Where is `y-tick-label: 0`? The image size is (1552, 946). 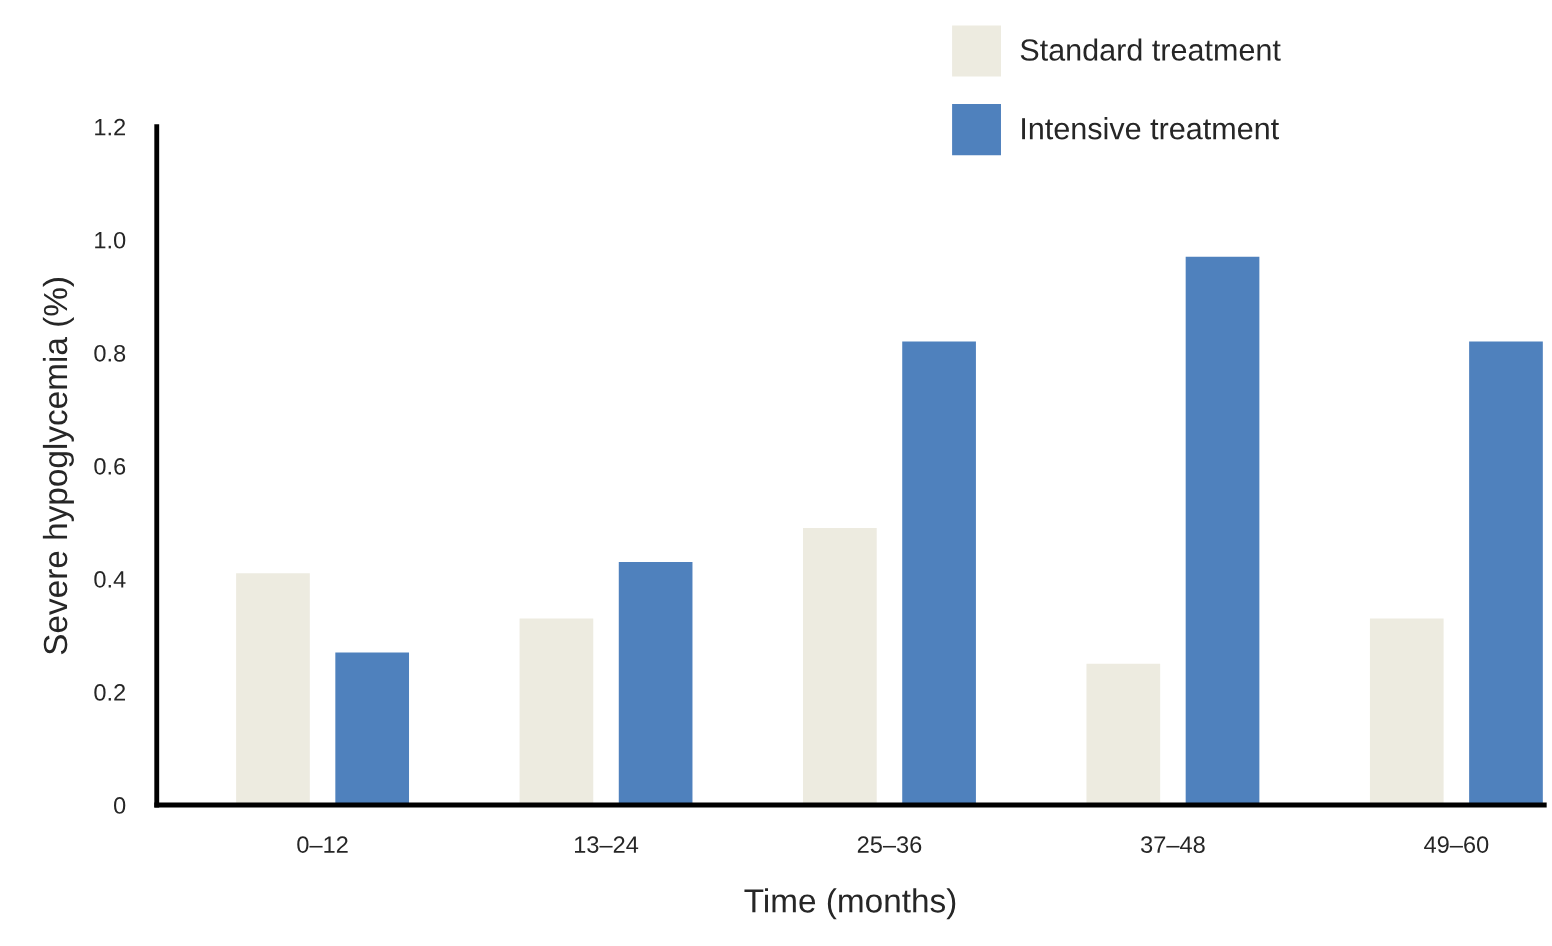
y-tick-label: 0 is located at coordinates (119, 805).